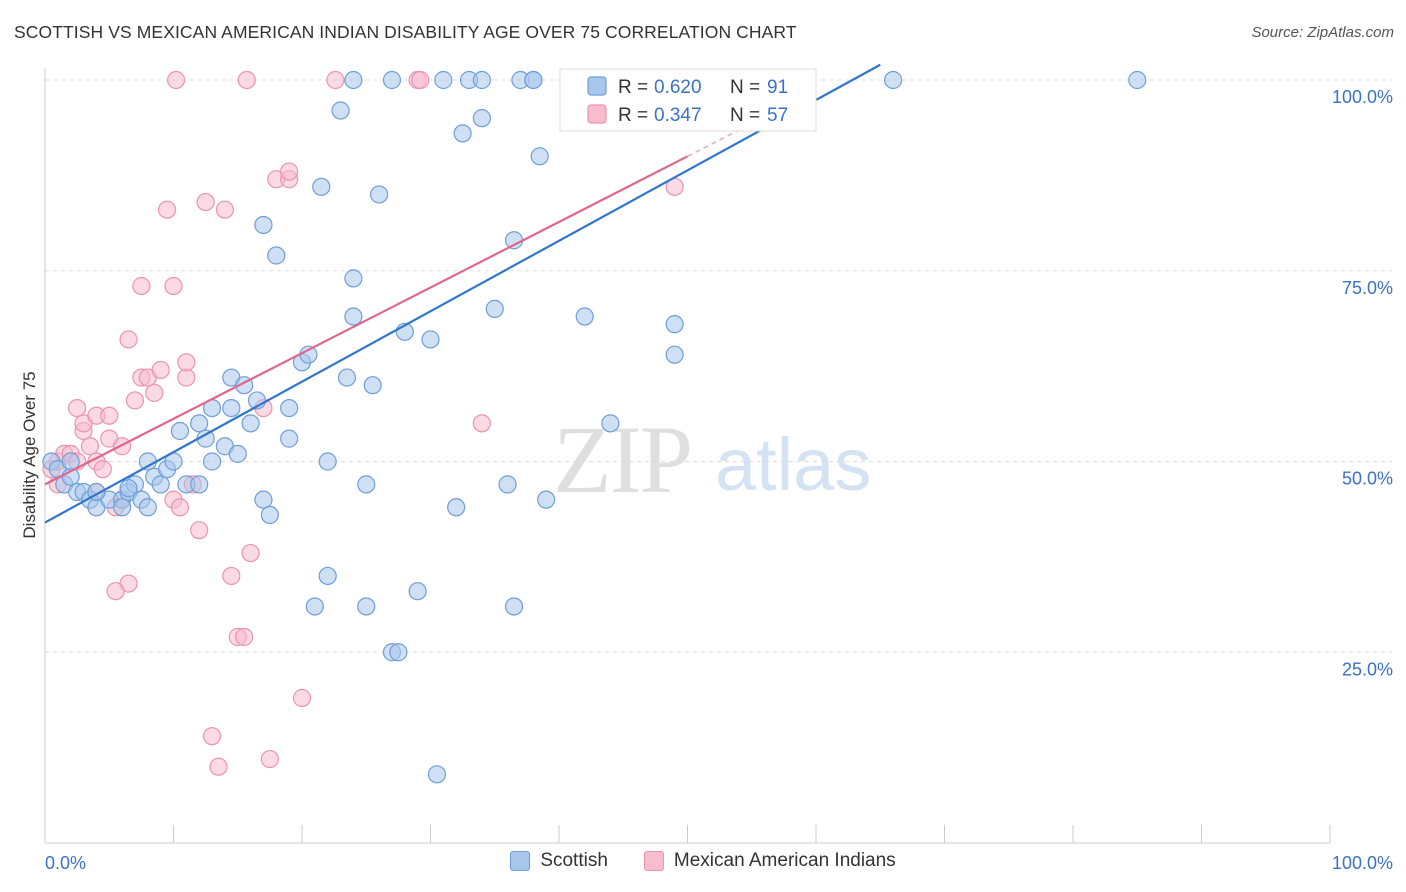 The height and width of the screenshot is (892, 1406). Describe the element at coordinates (633, 115) in the screenshot. I see `legend-r-label: R =` at that location.